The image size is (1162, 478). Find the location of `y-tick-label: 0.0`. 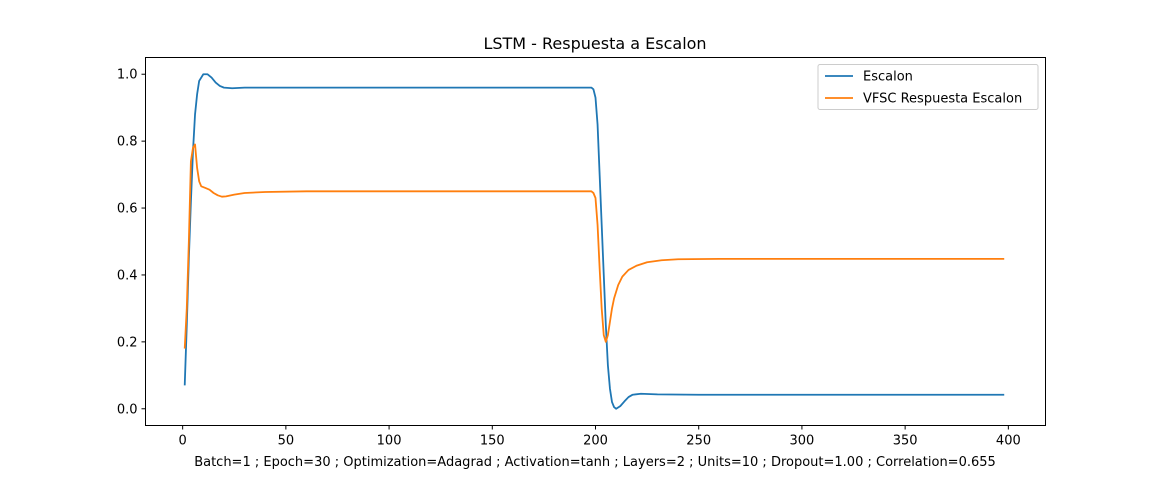

y-tick-label: 0.0 is located at coordinates (127, 409).